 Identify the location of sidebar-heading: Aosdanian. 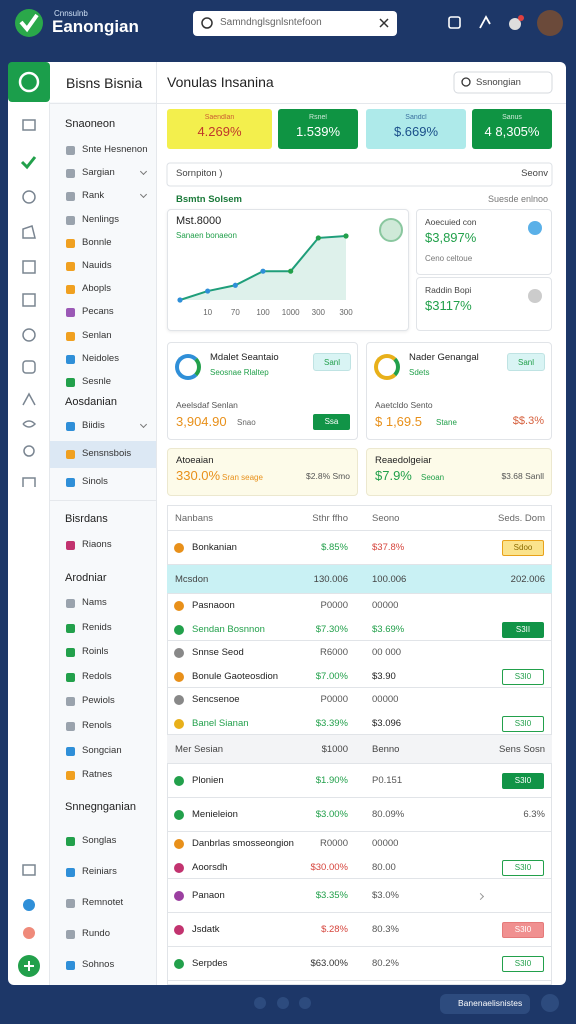
(91, 402).